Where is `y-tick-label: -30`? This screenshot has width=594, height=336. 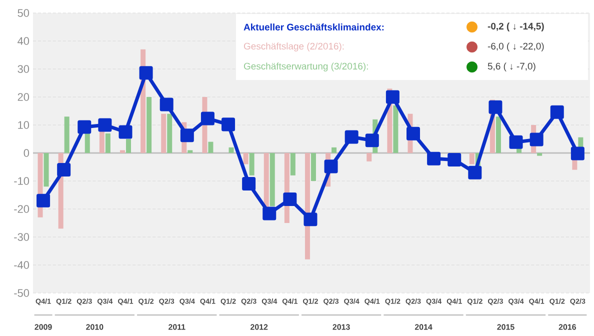
y-tick-label: -30 is located at coordinates (22, 237).